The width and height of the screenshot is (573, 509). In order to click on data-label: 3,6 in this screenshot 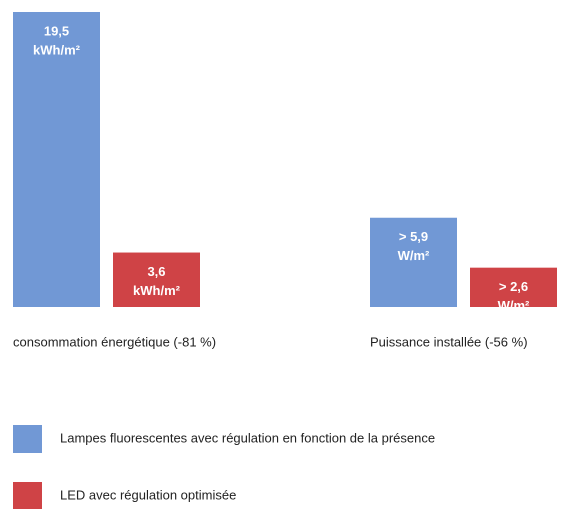, I will do `click(156, 271)`.